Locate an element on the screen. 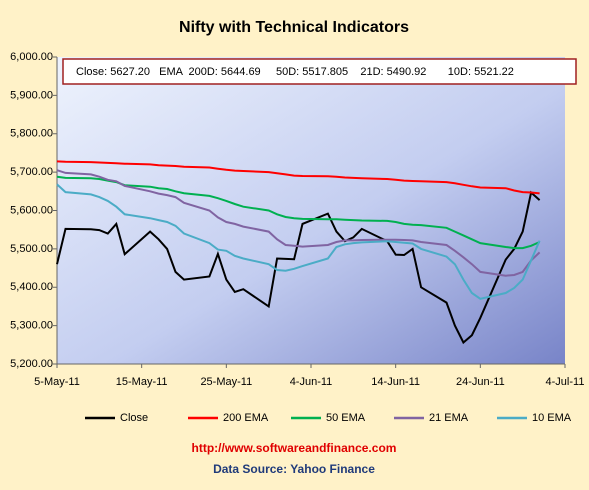 The width and height of the screenshot is (589, 490). y-tick-label: 5,500.00 is located at coordinates (31, 249).